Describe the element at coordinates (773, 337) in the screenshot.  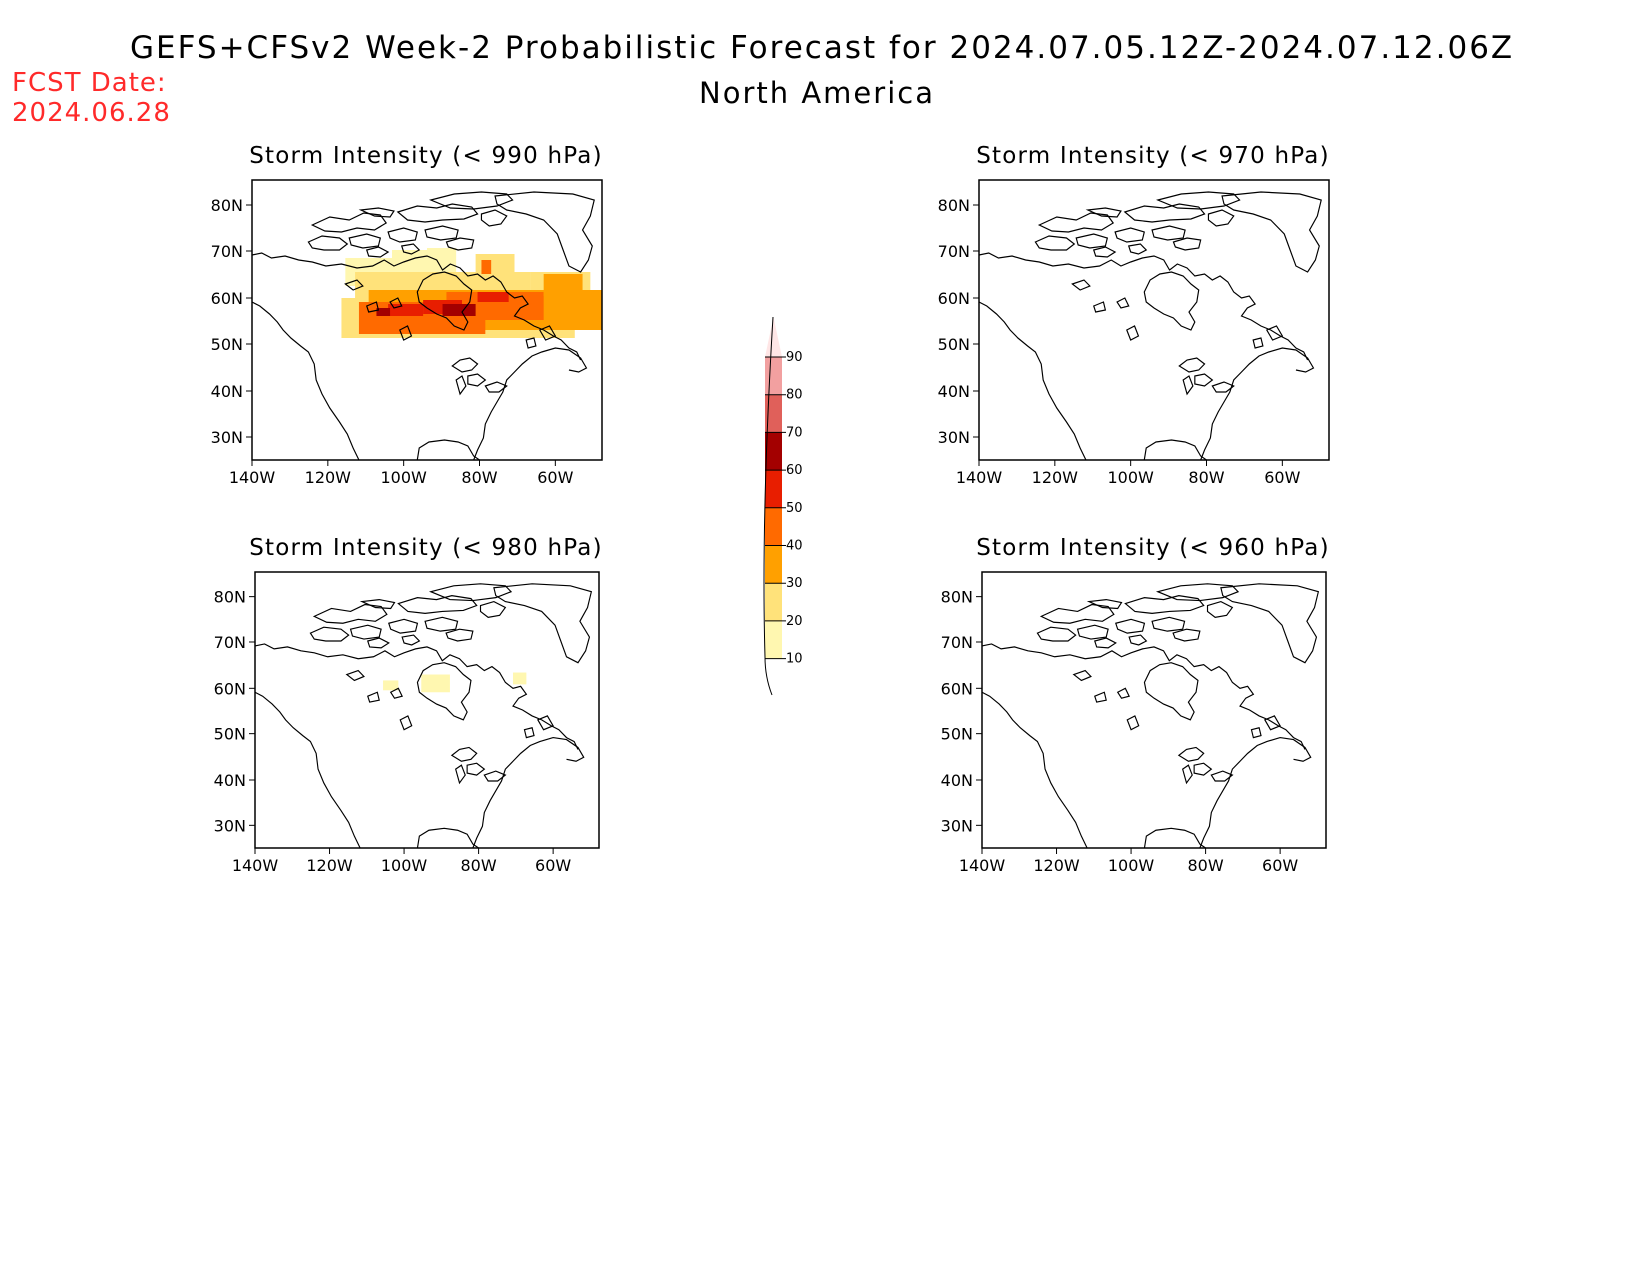
I see `colorbar-top-extension` at that location.